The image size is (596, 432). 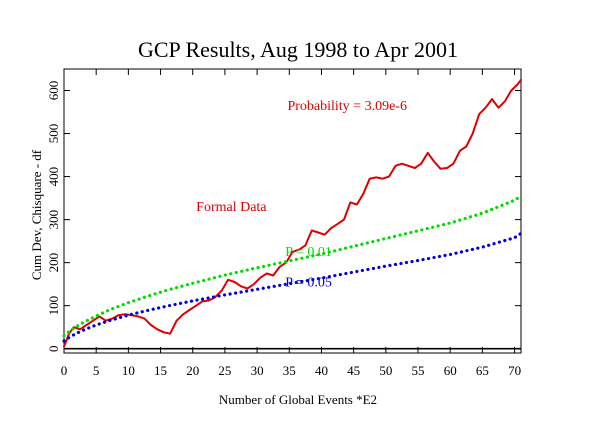 What do you see at coordinates (160, 370) in the screenshot?
I see `x-tick-label: 15` at bounding box center [160, 370].